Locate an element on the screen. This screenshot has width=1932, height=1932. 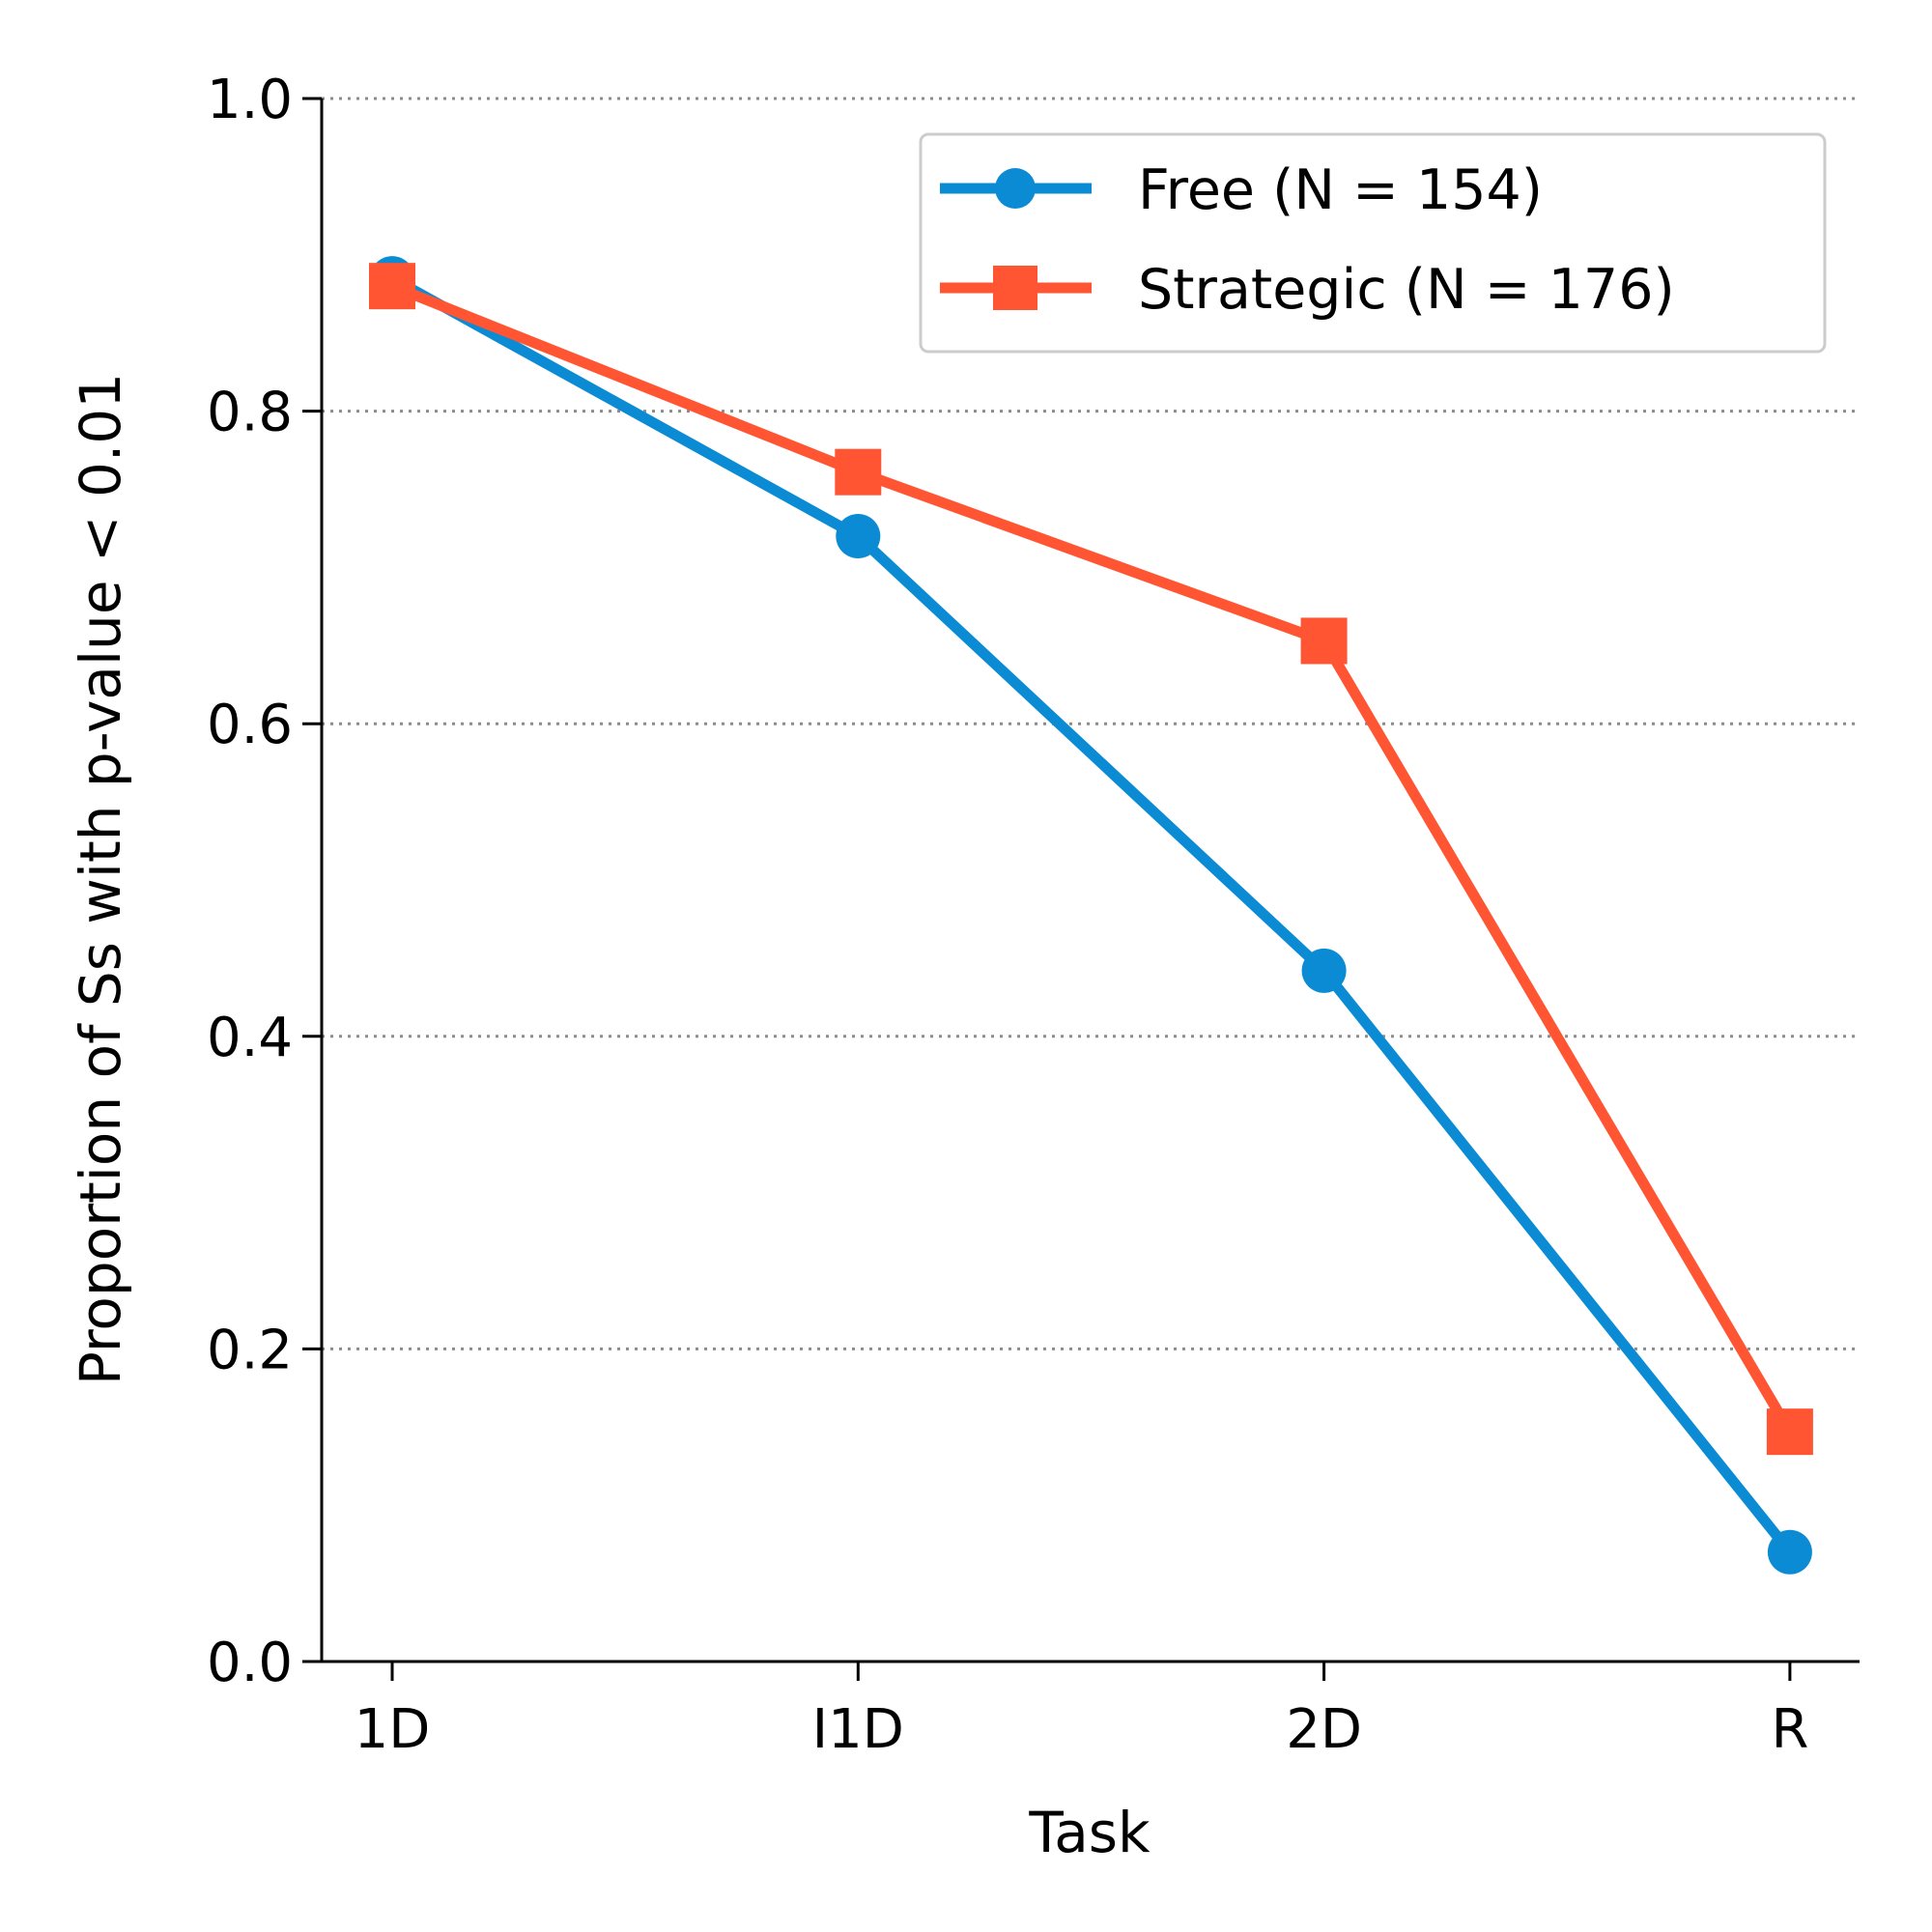
legend: Free (N = 154) Strategic (N = 176) is located at coordinates (1373, 243).